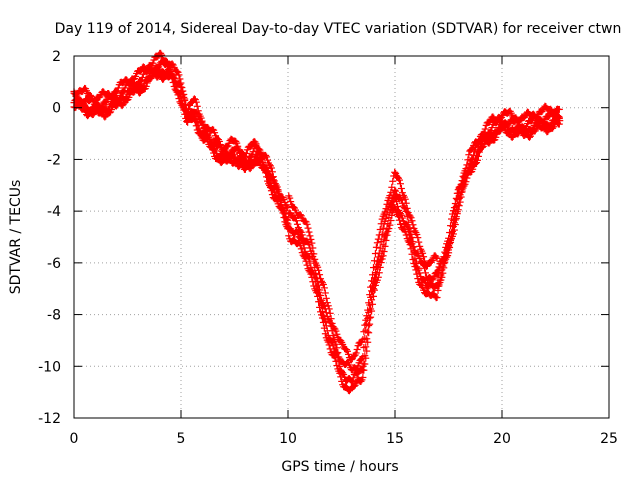  I want to click on y-axis-label: SDTVAR / TECUs, so click(16, 237).